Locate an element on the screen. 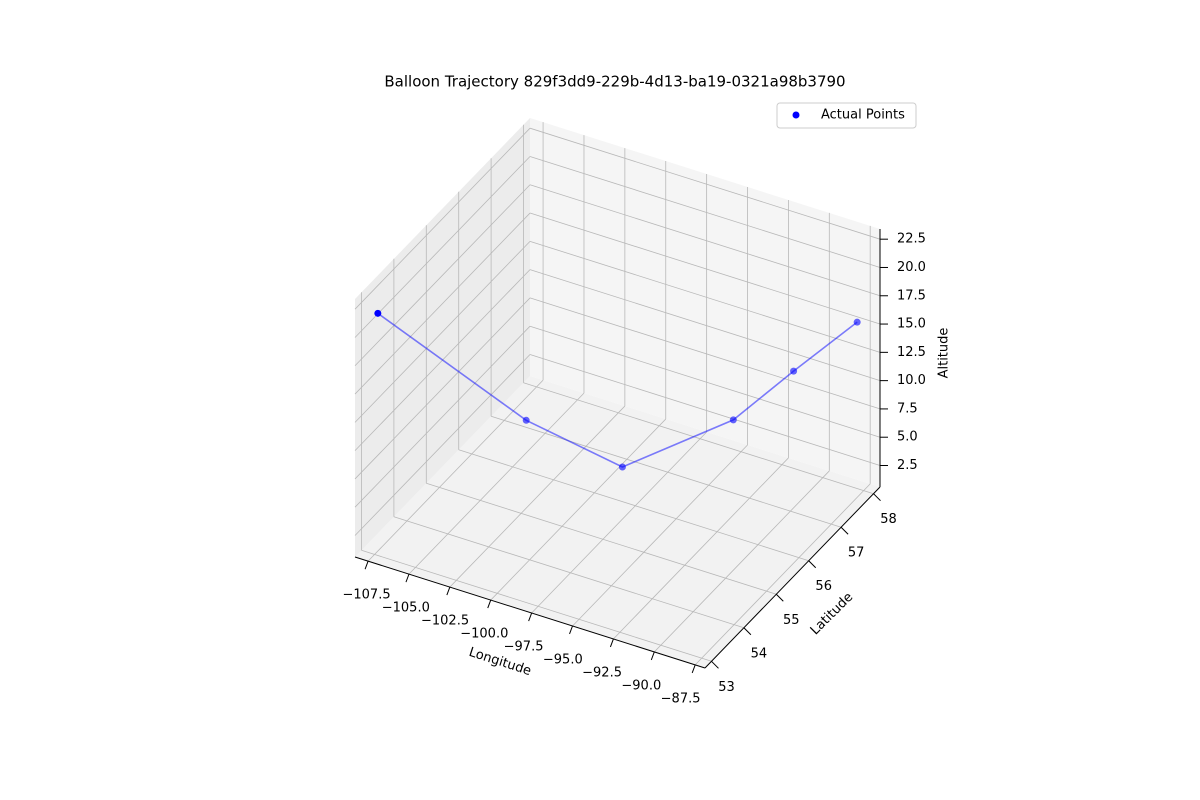  legend-box is located at coordinates (846, 115).